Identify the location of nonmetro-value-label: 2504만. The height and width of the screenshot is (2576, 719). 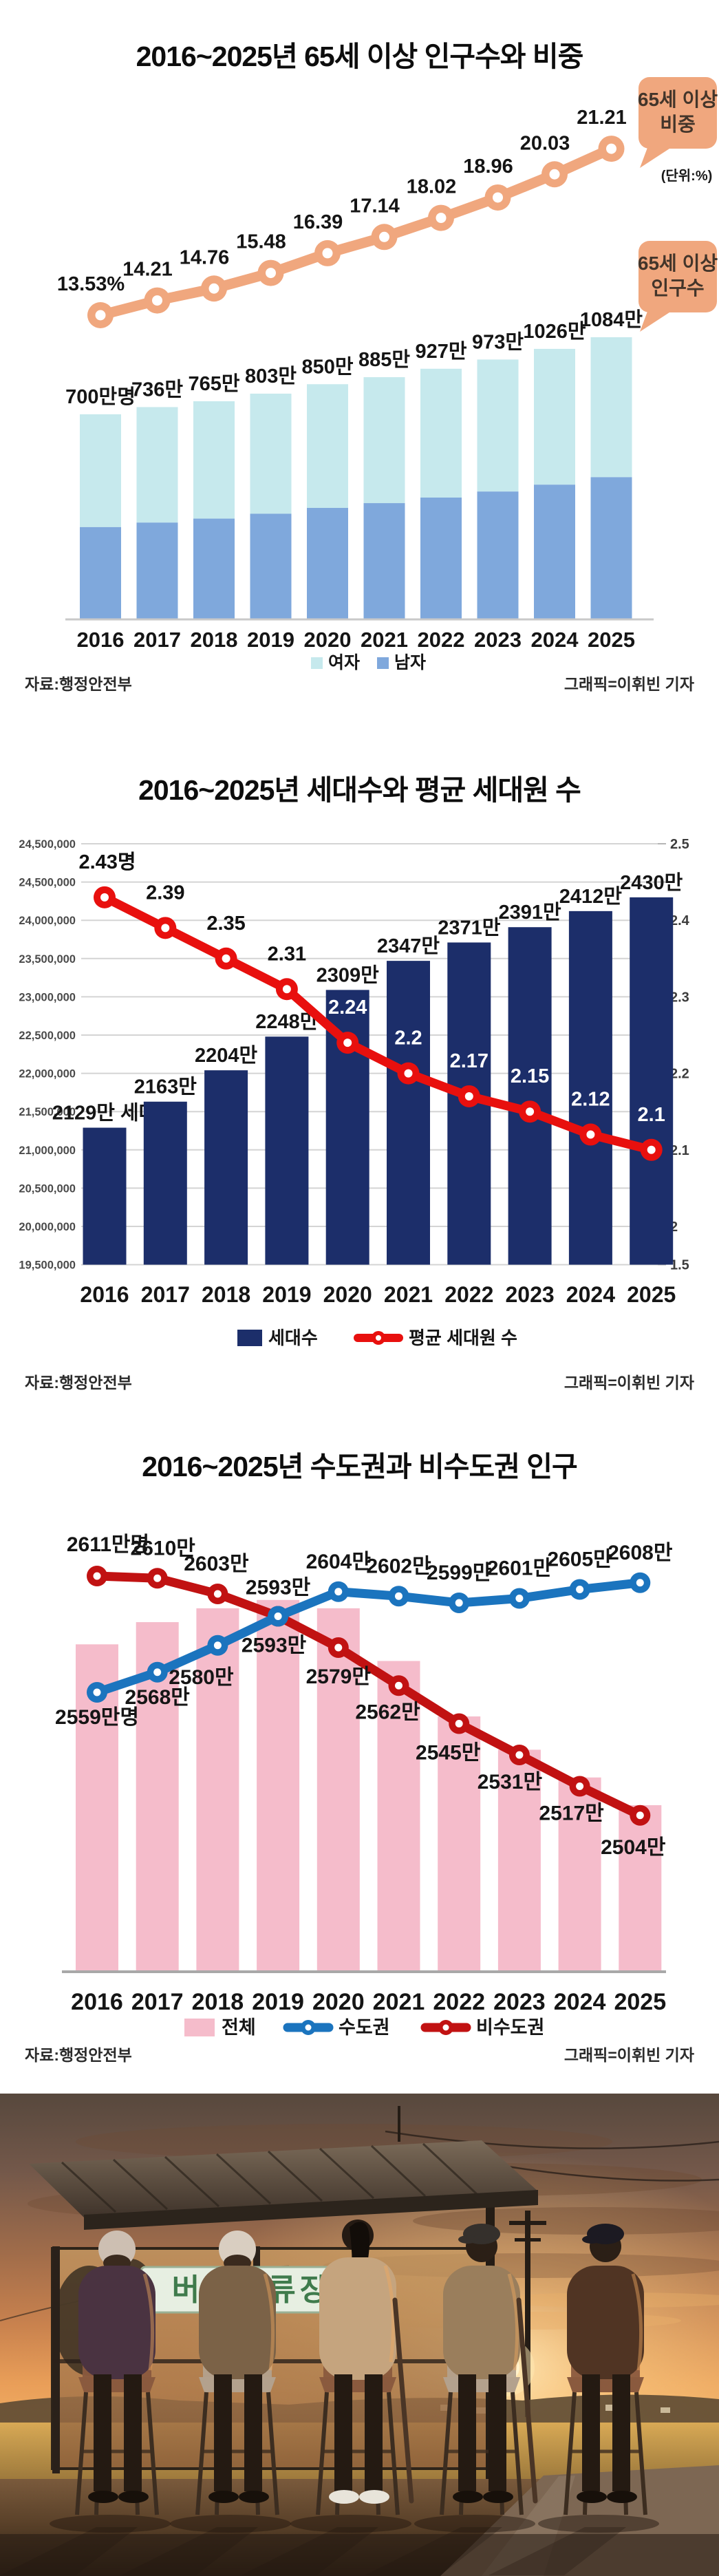
(633, 1847).